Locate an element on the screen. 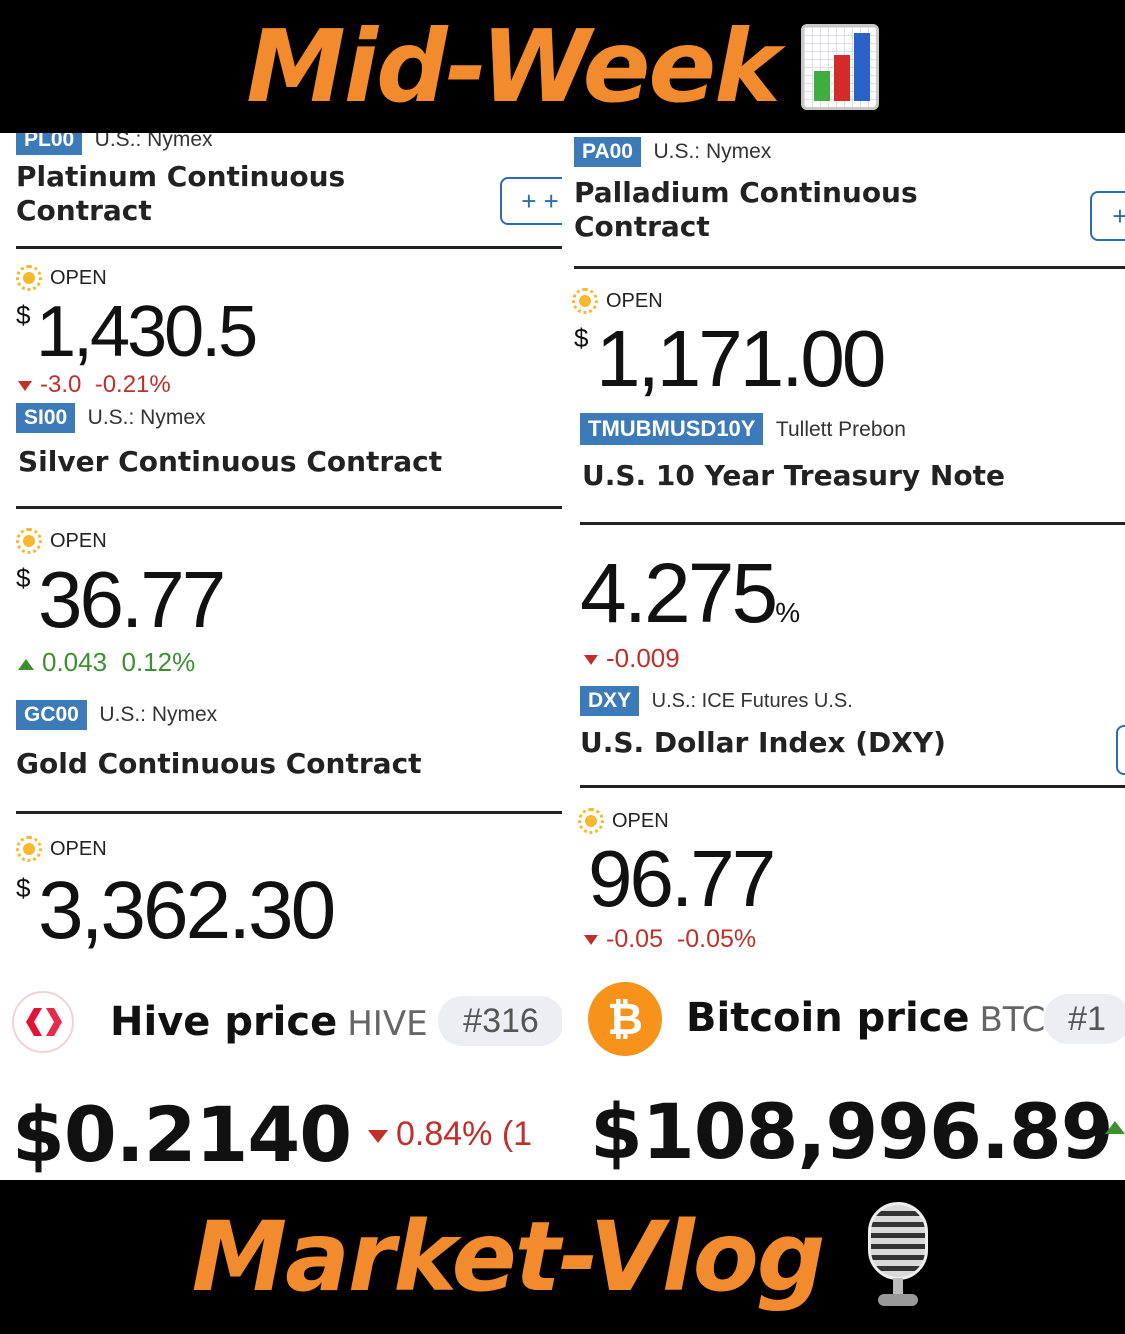 Image resolution: width=1125 pixels, height=1334 pixels. hive-logo-icon is located at coordinates (43, 1022).